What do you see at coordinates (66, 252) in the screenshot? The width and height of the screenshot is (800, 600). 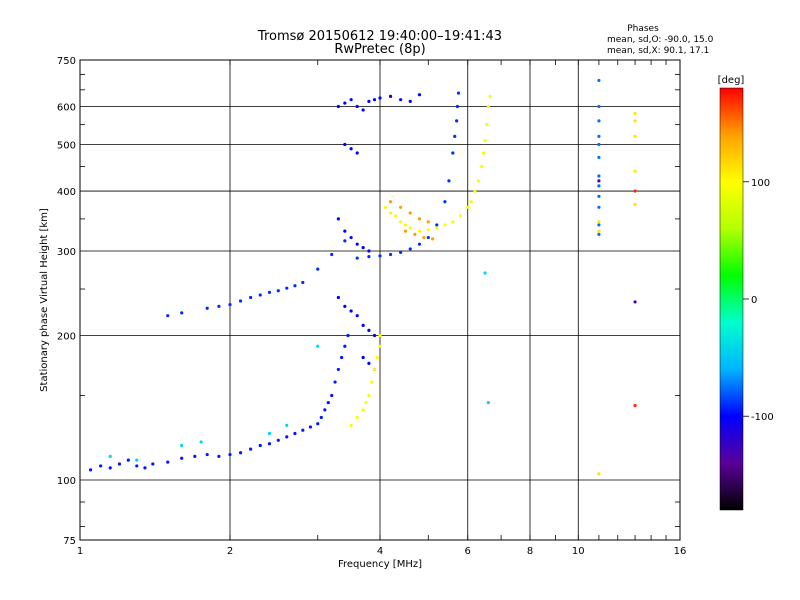 I see `y-tick-label: 300` at bounding box center [66, 252].